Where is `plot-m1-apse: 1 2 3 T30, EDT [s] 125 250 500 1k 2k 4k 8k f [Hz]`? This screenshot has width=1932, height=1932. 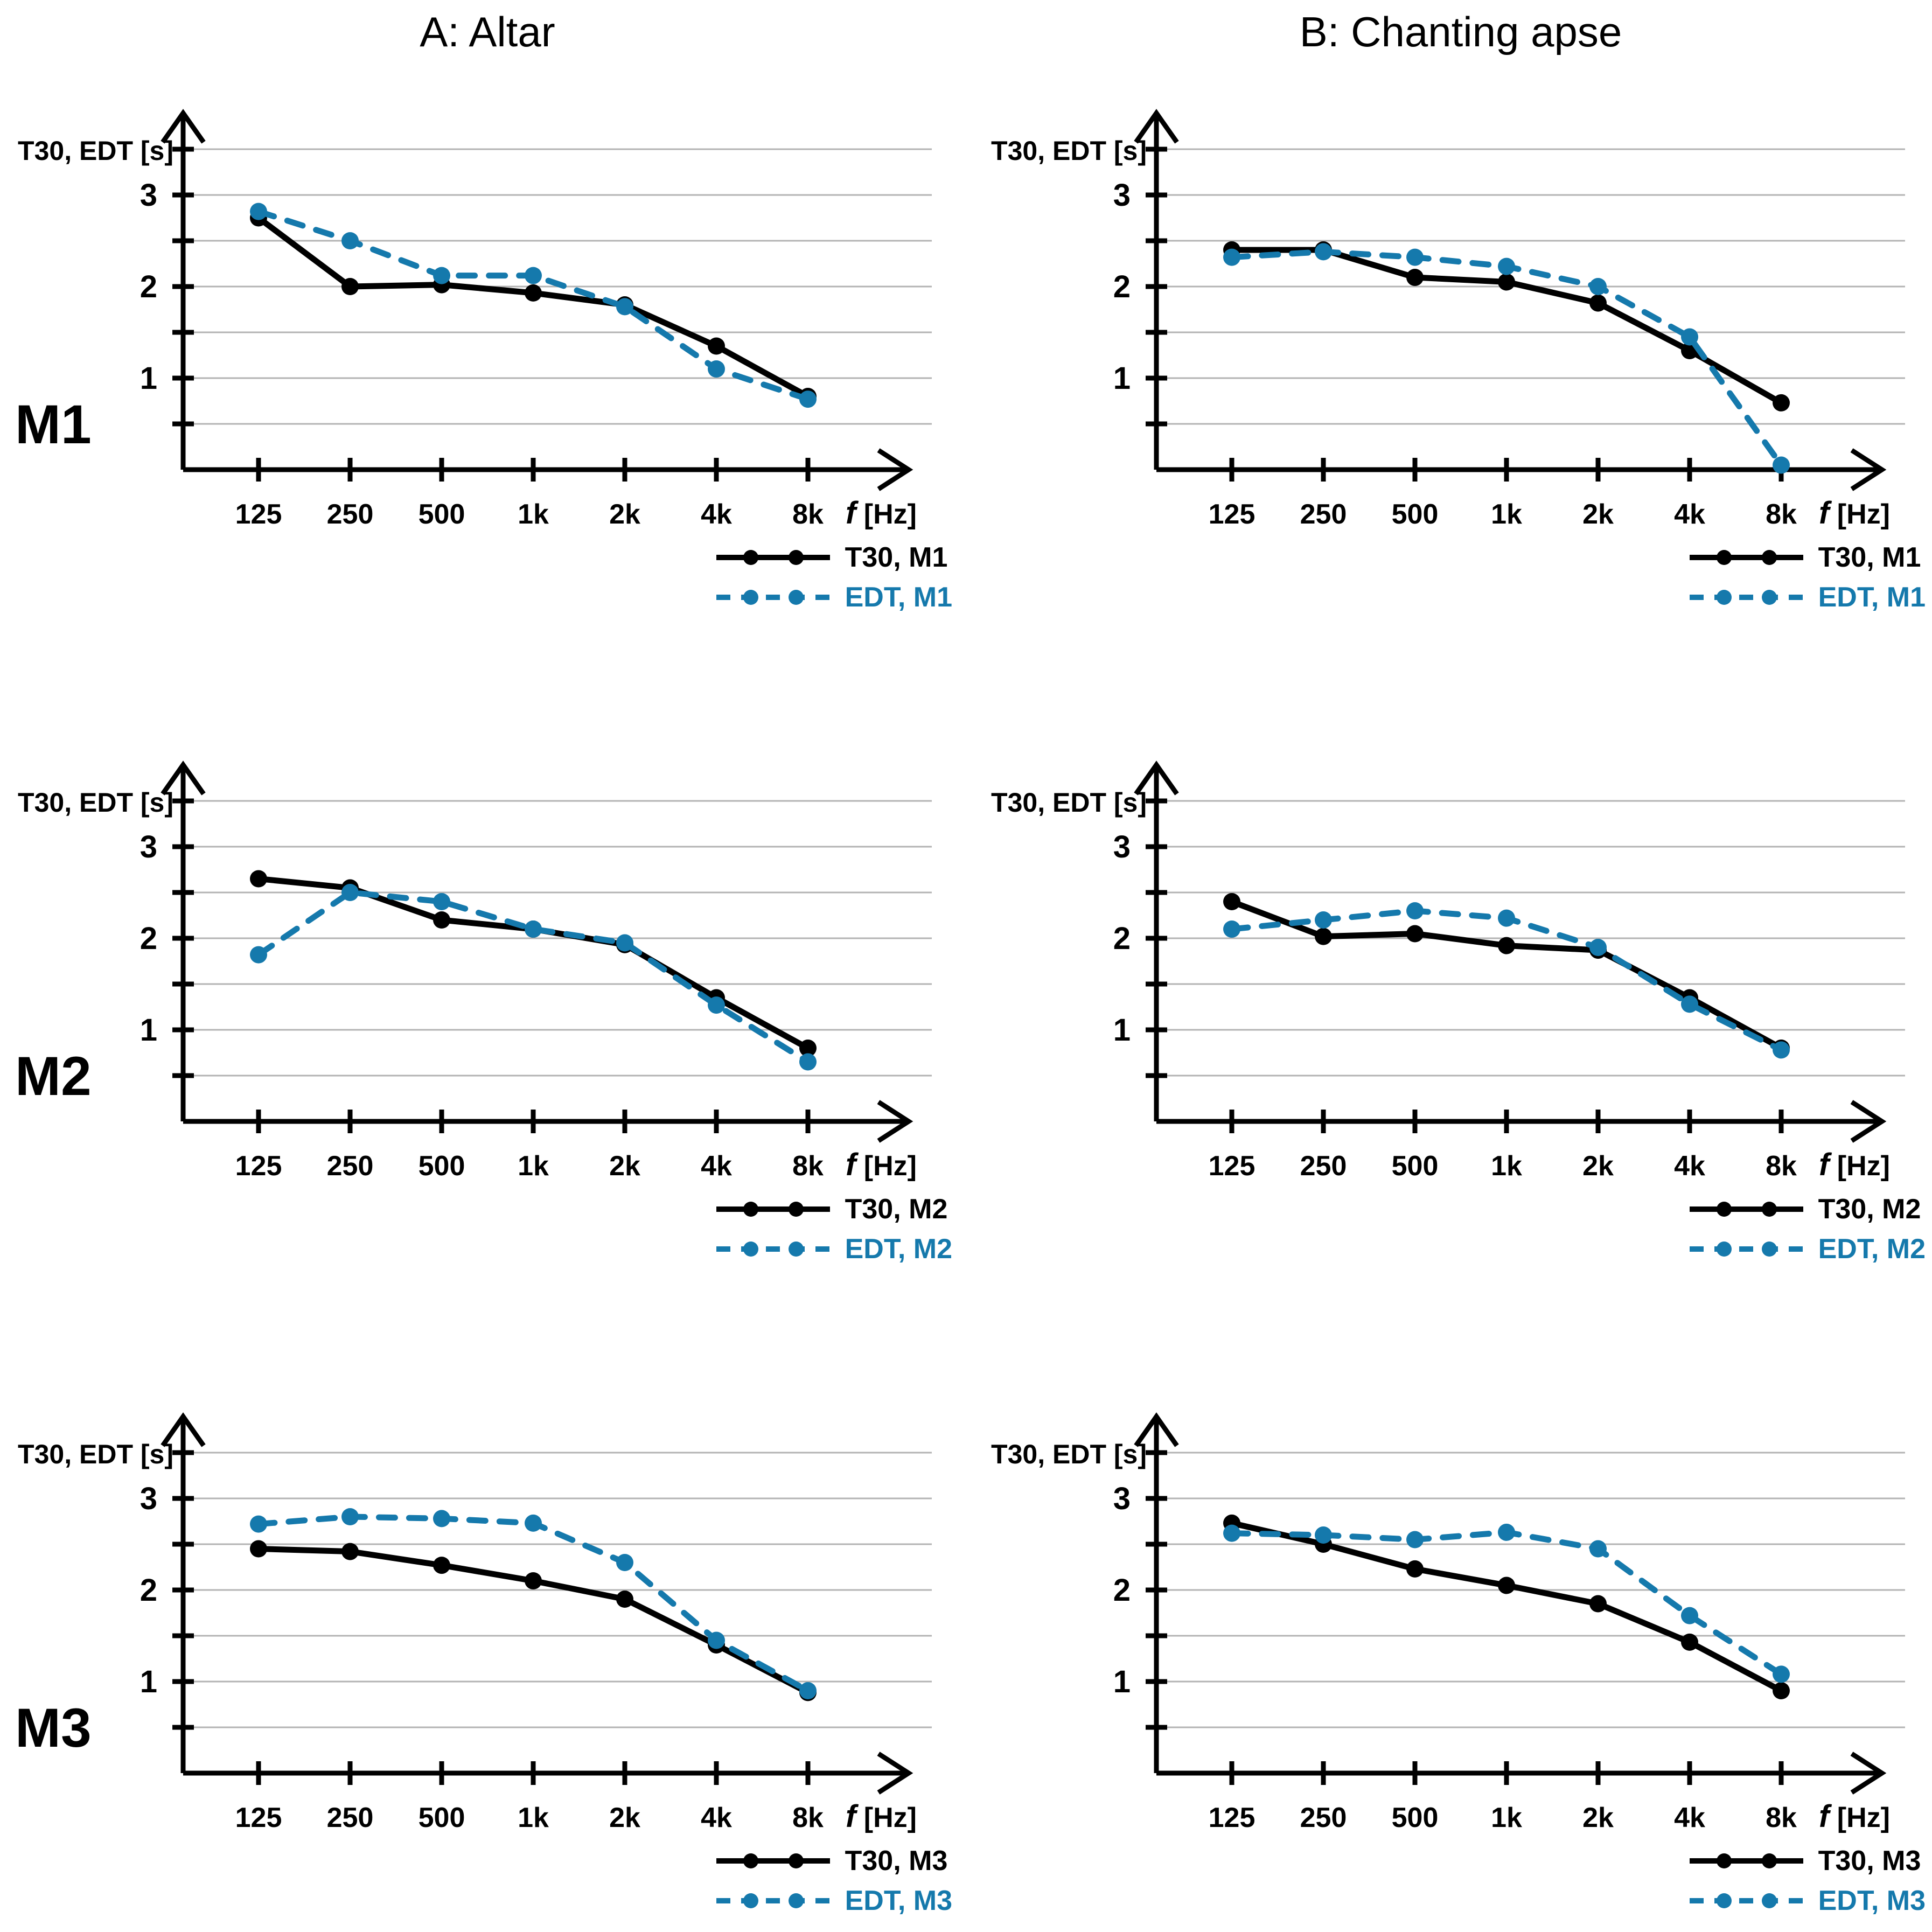
plot-m1-apse: 1 2 3 T30, EDT [s] 125 250 500 1k 2k 4k 8k f [Hz] is located at coordinates (1448, 320).